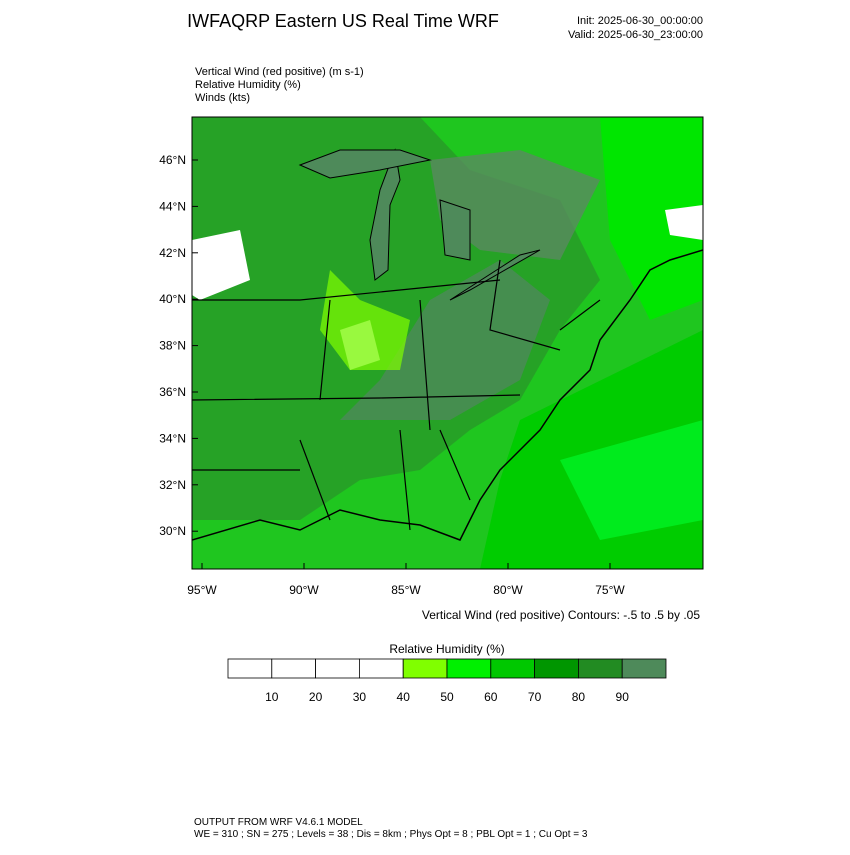  What do you see at coordinates (579, 697) in the screenshot?
I see `colorbar-tick-label: 80` at bounding box center [579, 697].